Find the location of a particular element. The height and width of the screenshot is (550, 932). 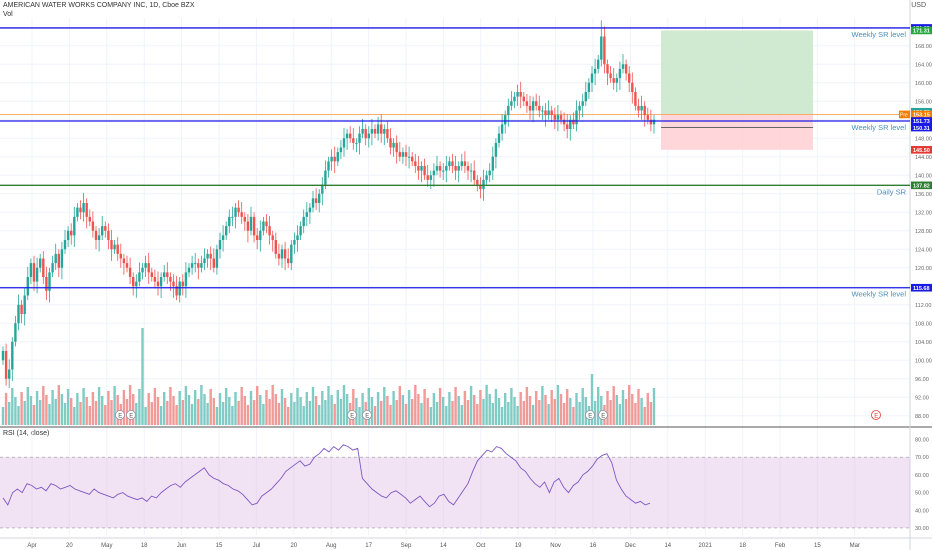

rsi-tick-label: 30.00 is located at coordinates (922, 529).